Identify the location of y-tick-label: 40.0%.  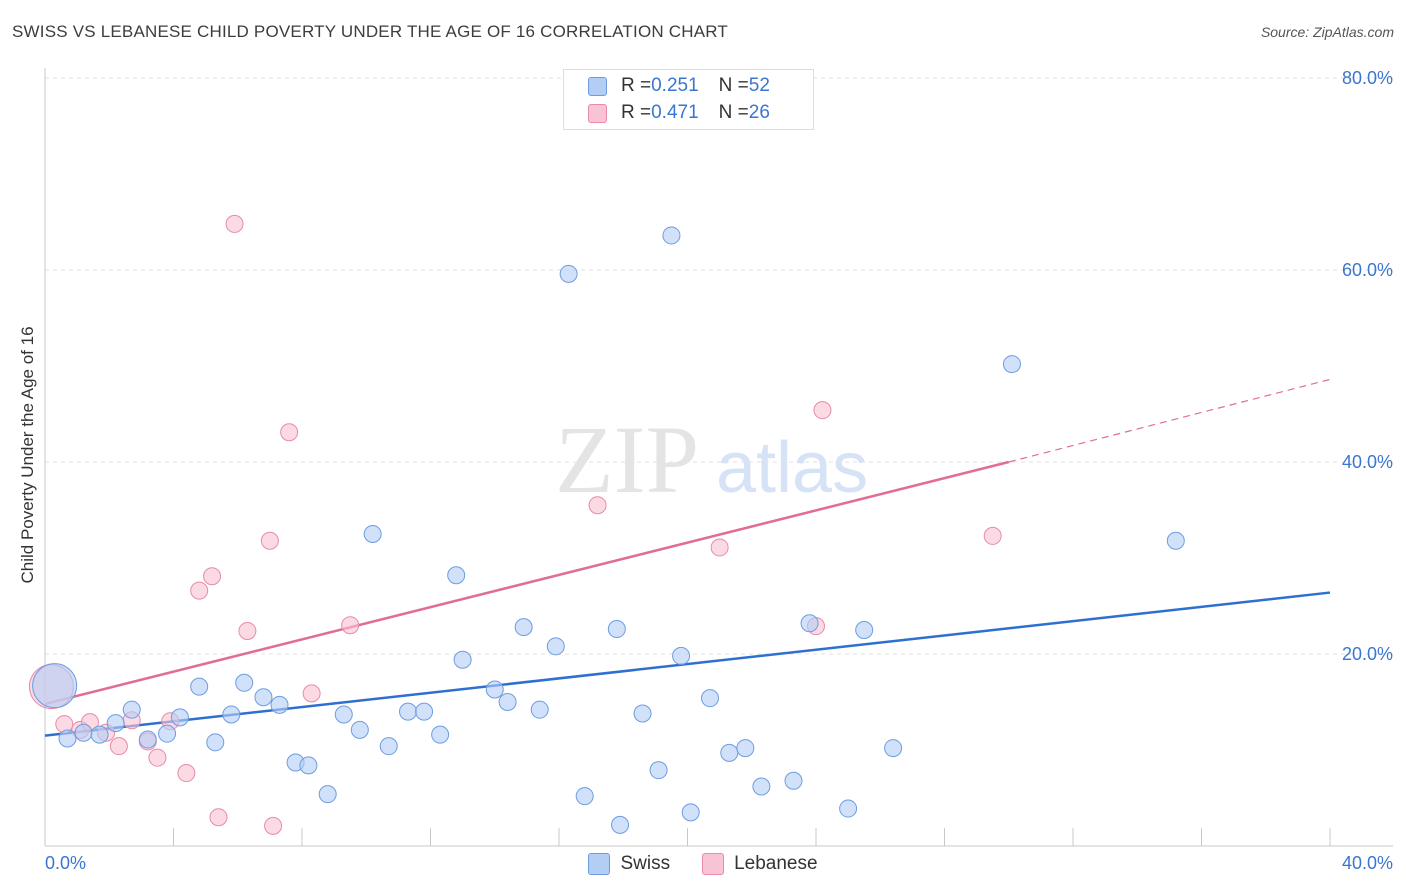
(1367, 462).